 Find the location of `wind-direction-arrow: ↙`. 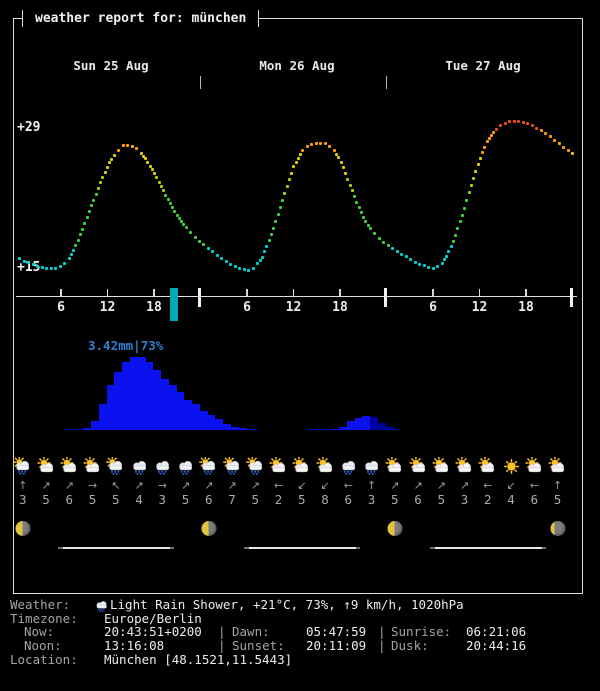

wind-direction-arrow: ↙ is located at coordinates (302, 485).